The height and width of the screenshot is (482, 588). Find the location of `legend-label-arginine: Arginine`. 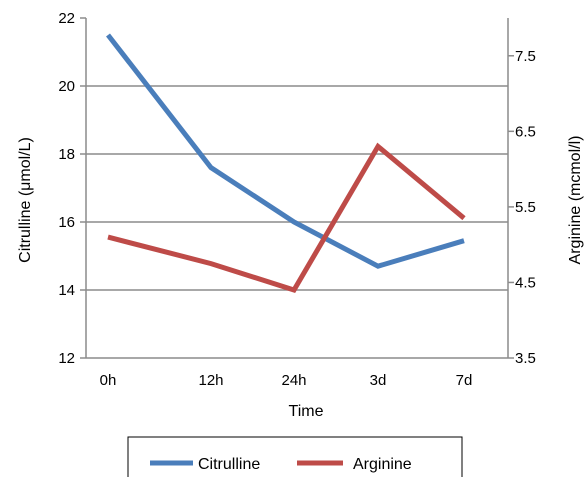

legend-label-arginine: Arginine is located at coordinates (382, 464).